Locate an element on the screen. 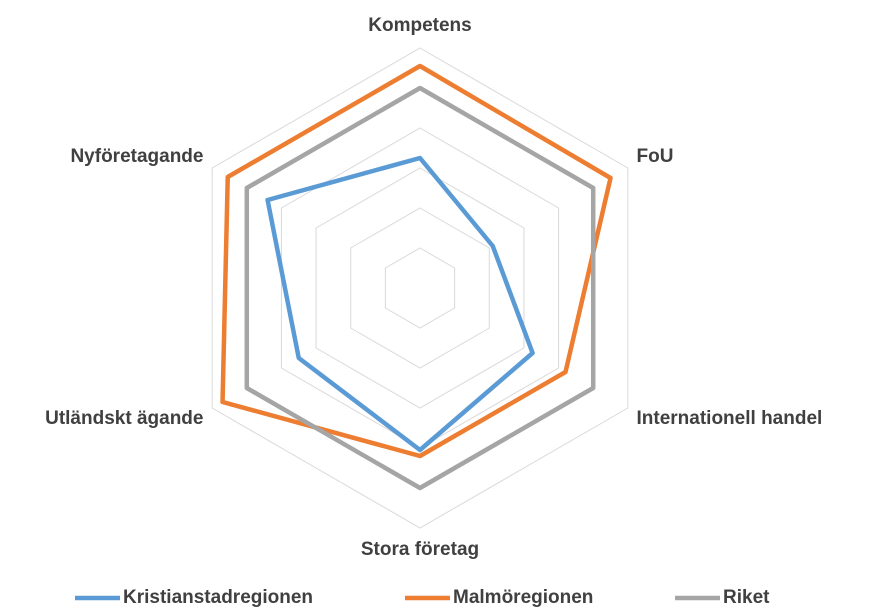 The height and width of the screenshot is (615, 874). grid-ring is located at coordinates (420, 288).